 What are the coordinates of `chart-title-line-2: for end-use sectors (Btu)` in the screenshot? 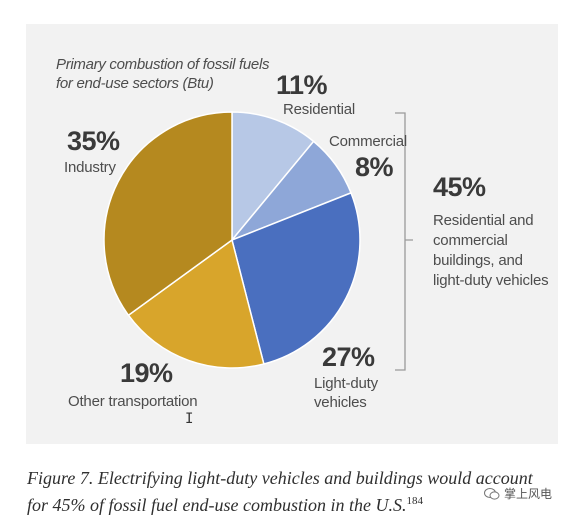 It's located at (135, 83).